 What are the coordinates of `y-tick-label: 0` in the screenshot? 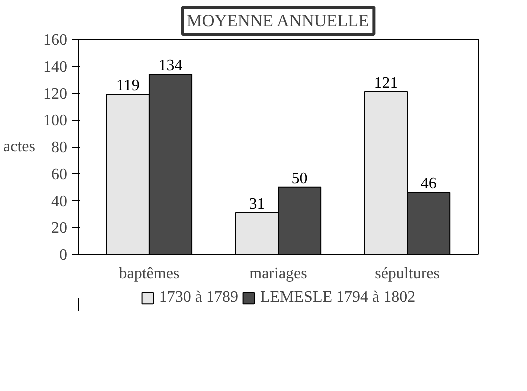 It's located at (64, 255).